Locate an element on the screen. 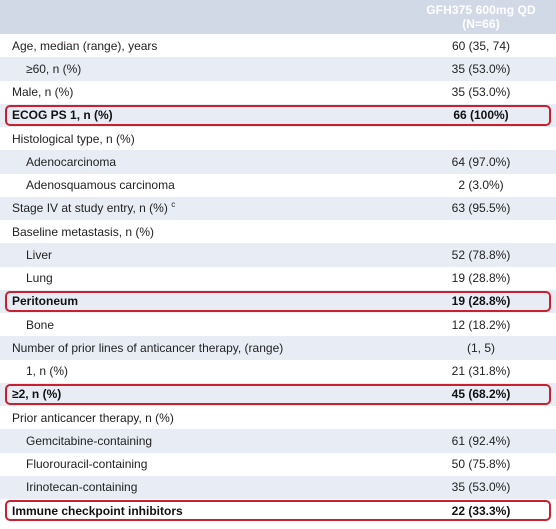  row-label-text: Stage IV at study entry, n (%) is located at coordinates (90, 208).